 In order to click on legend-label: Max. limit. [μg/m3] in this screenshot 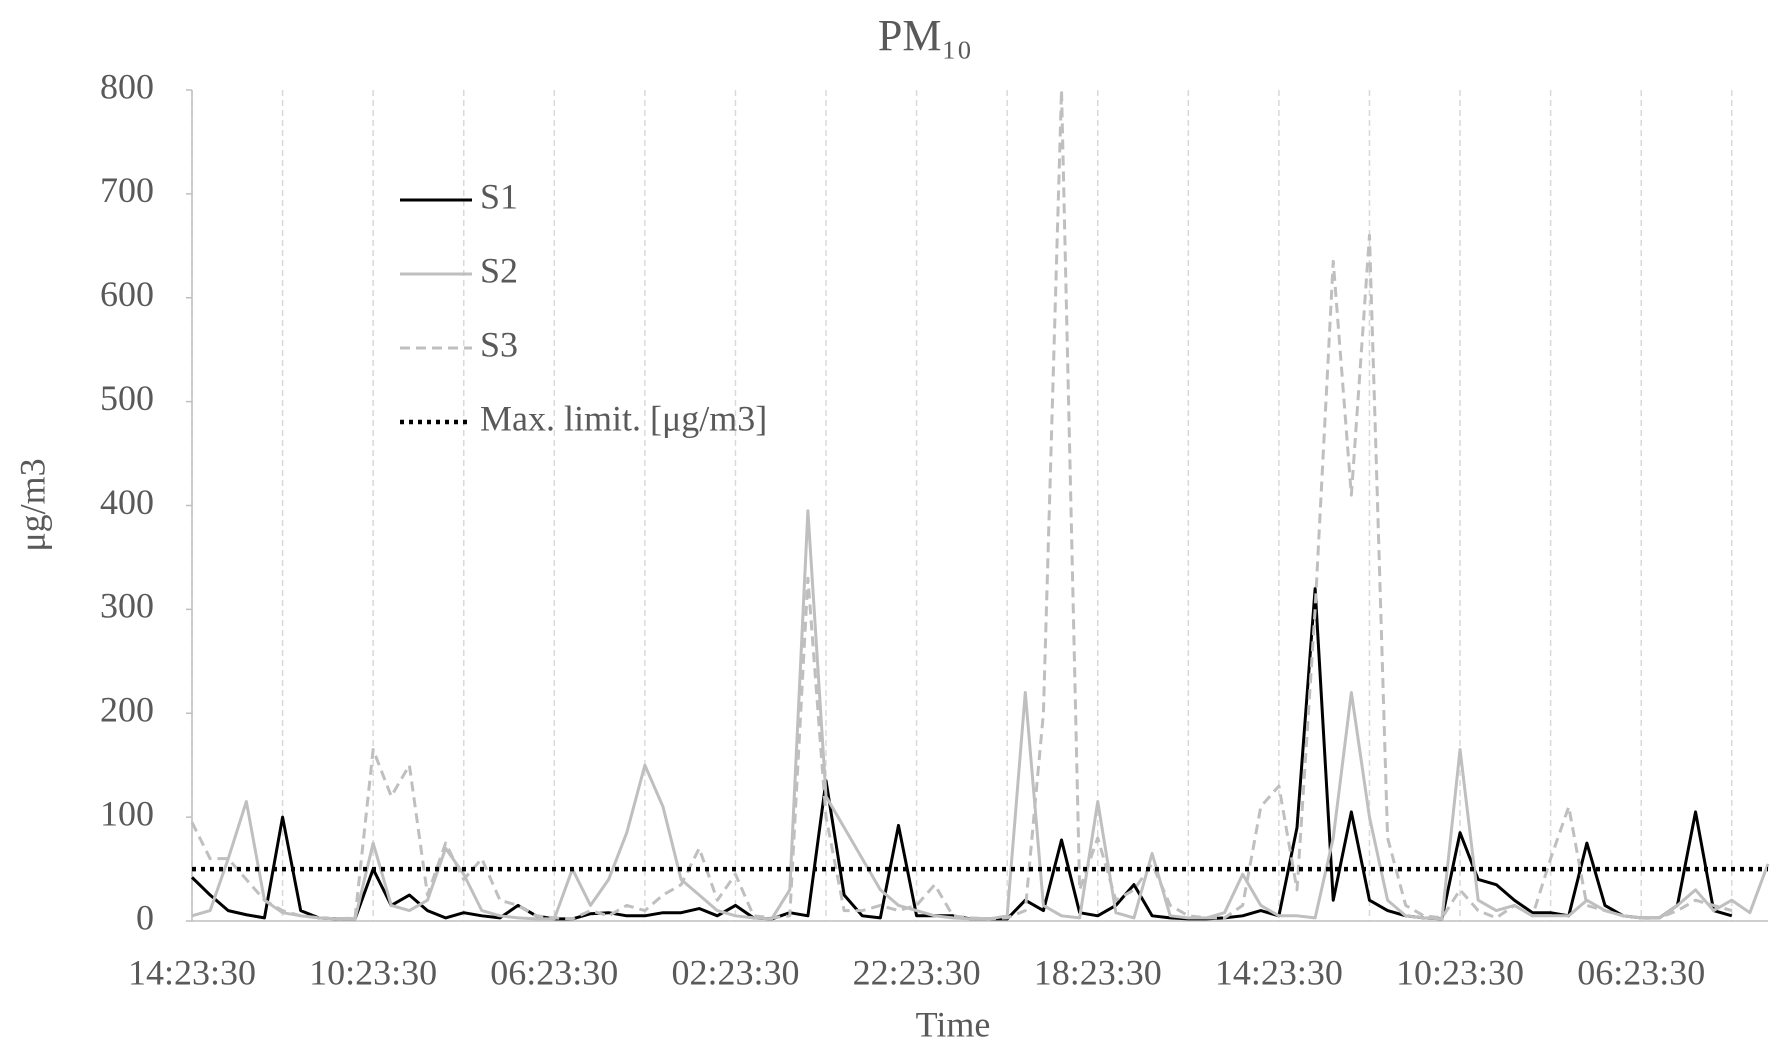, I will do `click(623, 418)`.